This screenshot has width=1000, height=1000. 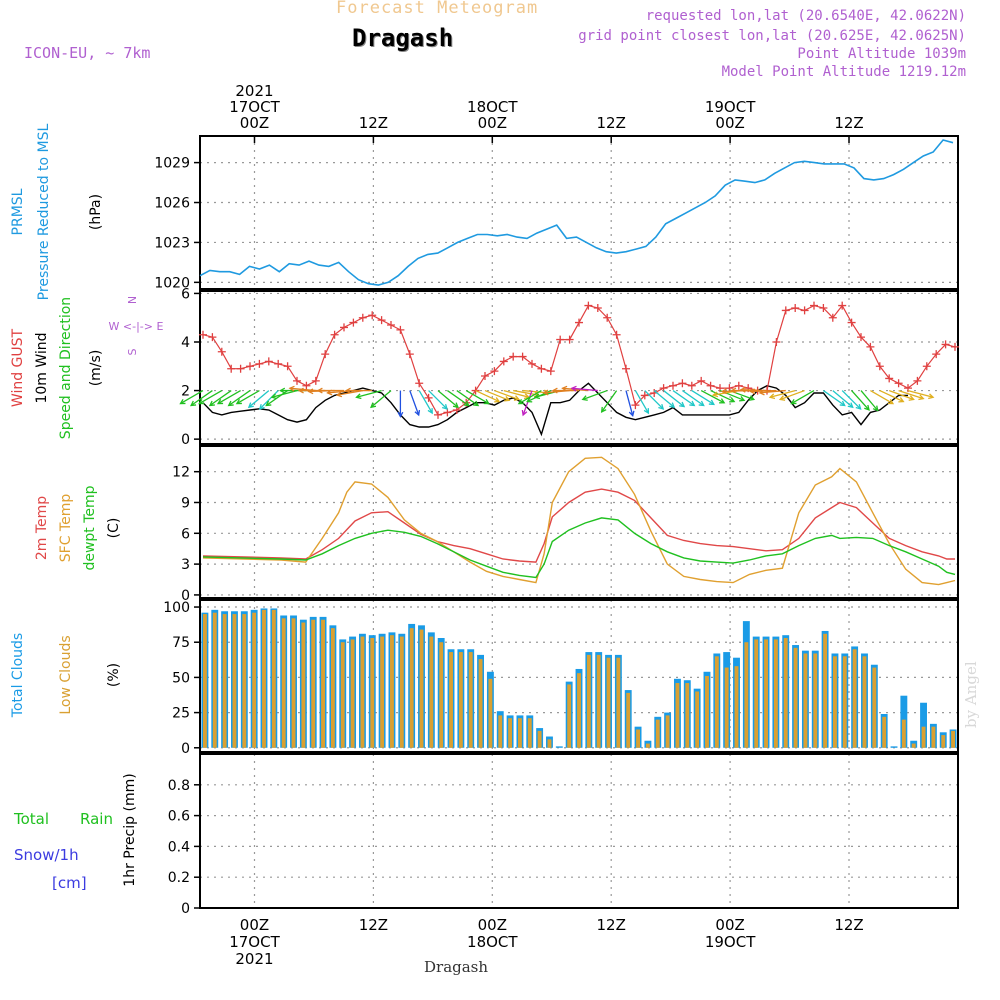 What do you see at coordinates (579, 522) in the screenshot?
I see `temp-frame` at bounding box center [579, 522].